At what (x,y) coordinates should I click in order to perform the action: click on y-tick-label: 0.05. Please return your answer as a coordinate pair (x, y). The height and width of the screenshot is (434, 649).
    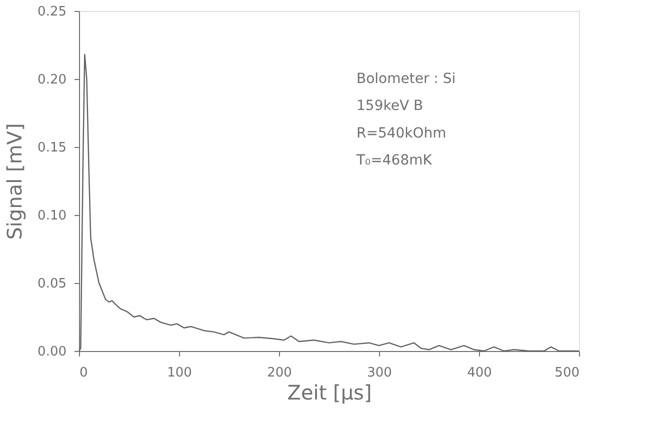
    Looking at the image, I should click on (52, 284).